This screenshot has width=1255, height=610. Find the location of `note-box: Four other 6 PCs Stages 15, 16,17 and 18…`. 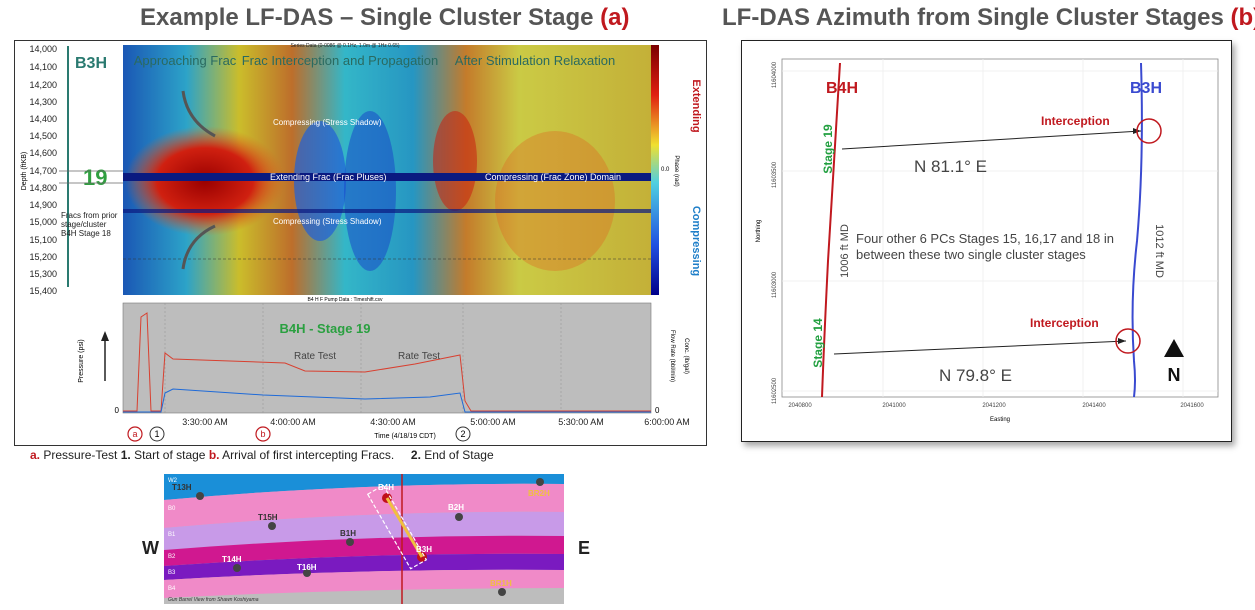

note-box: Four other 6 PCs Stages 15, 16,17 and 18… is located at coordinates (986, 261).